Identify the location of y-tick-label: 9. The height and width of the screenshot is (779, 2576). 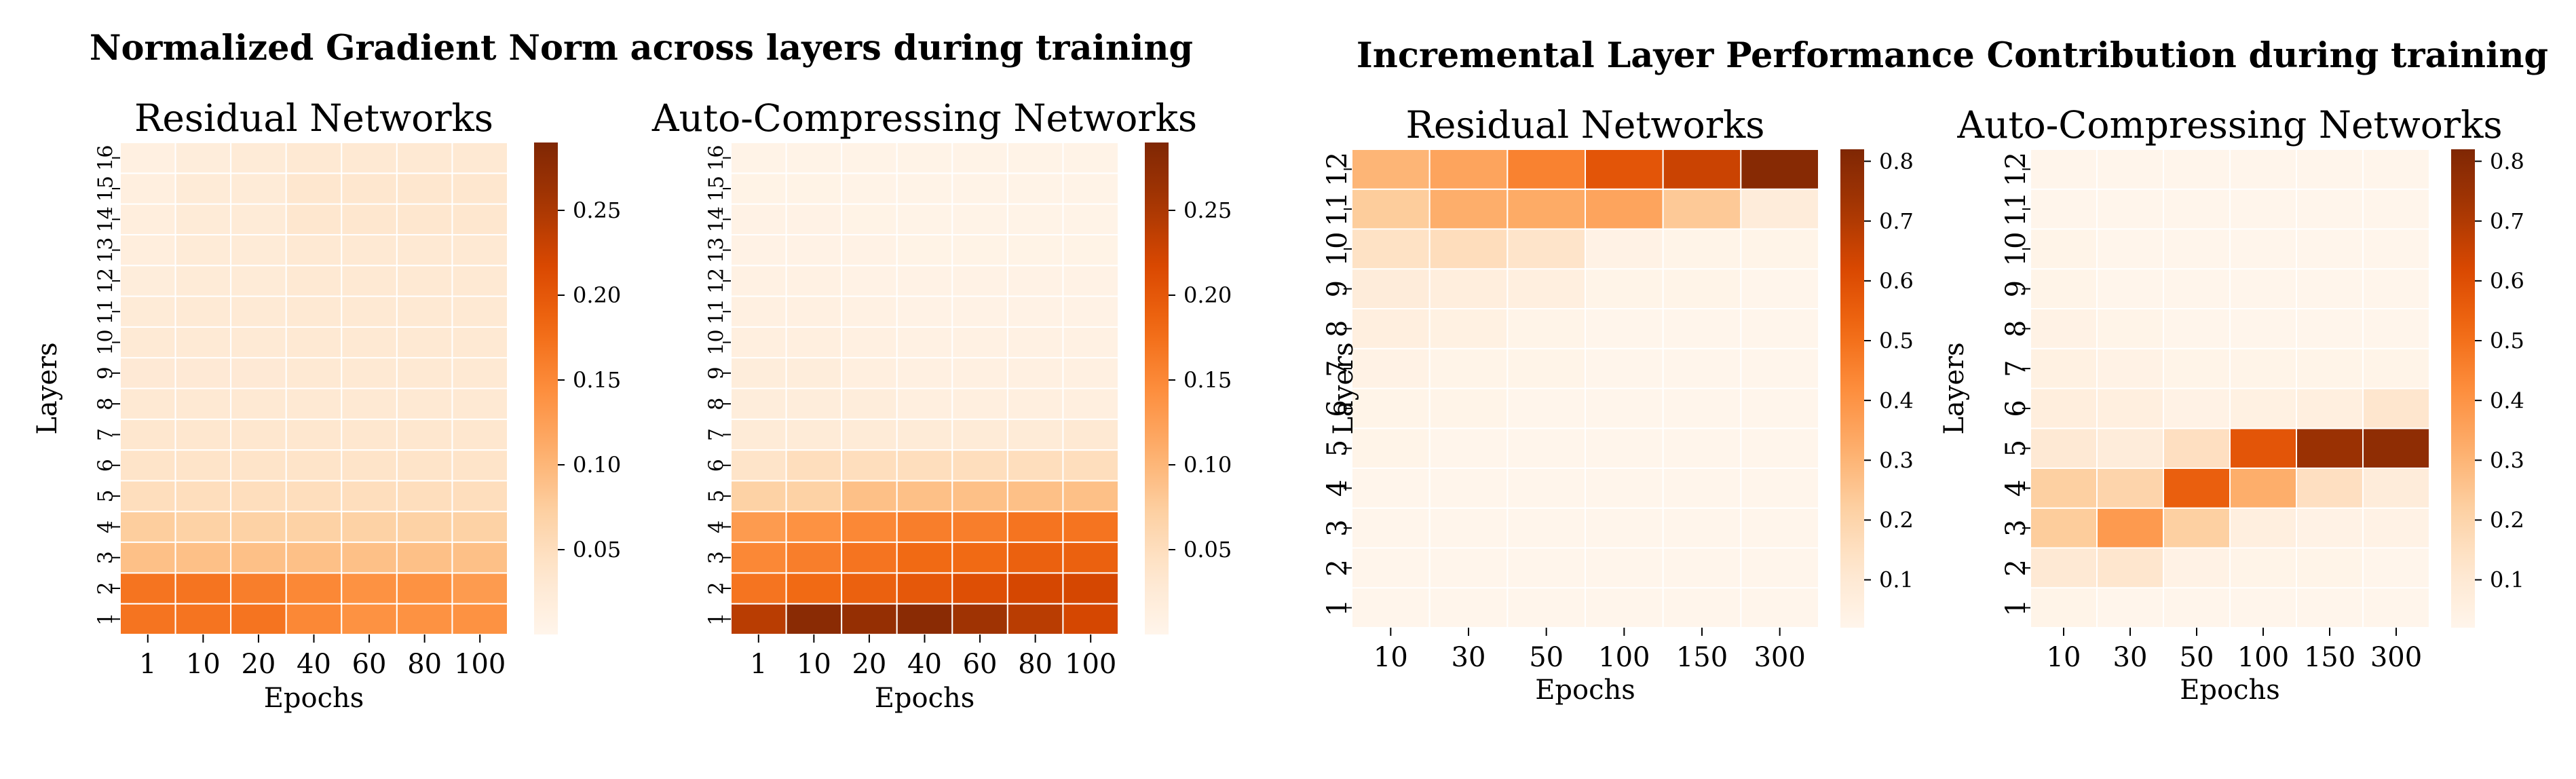
(717, 372).